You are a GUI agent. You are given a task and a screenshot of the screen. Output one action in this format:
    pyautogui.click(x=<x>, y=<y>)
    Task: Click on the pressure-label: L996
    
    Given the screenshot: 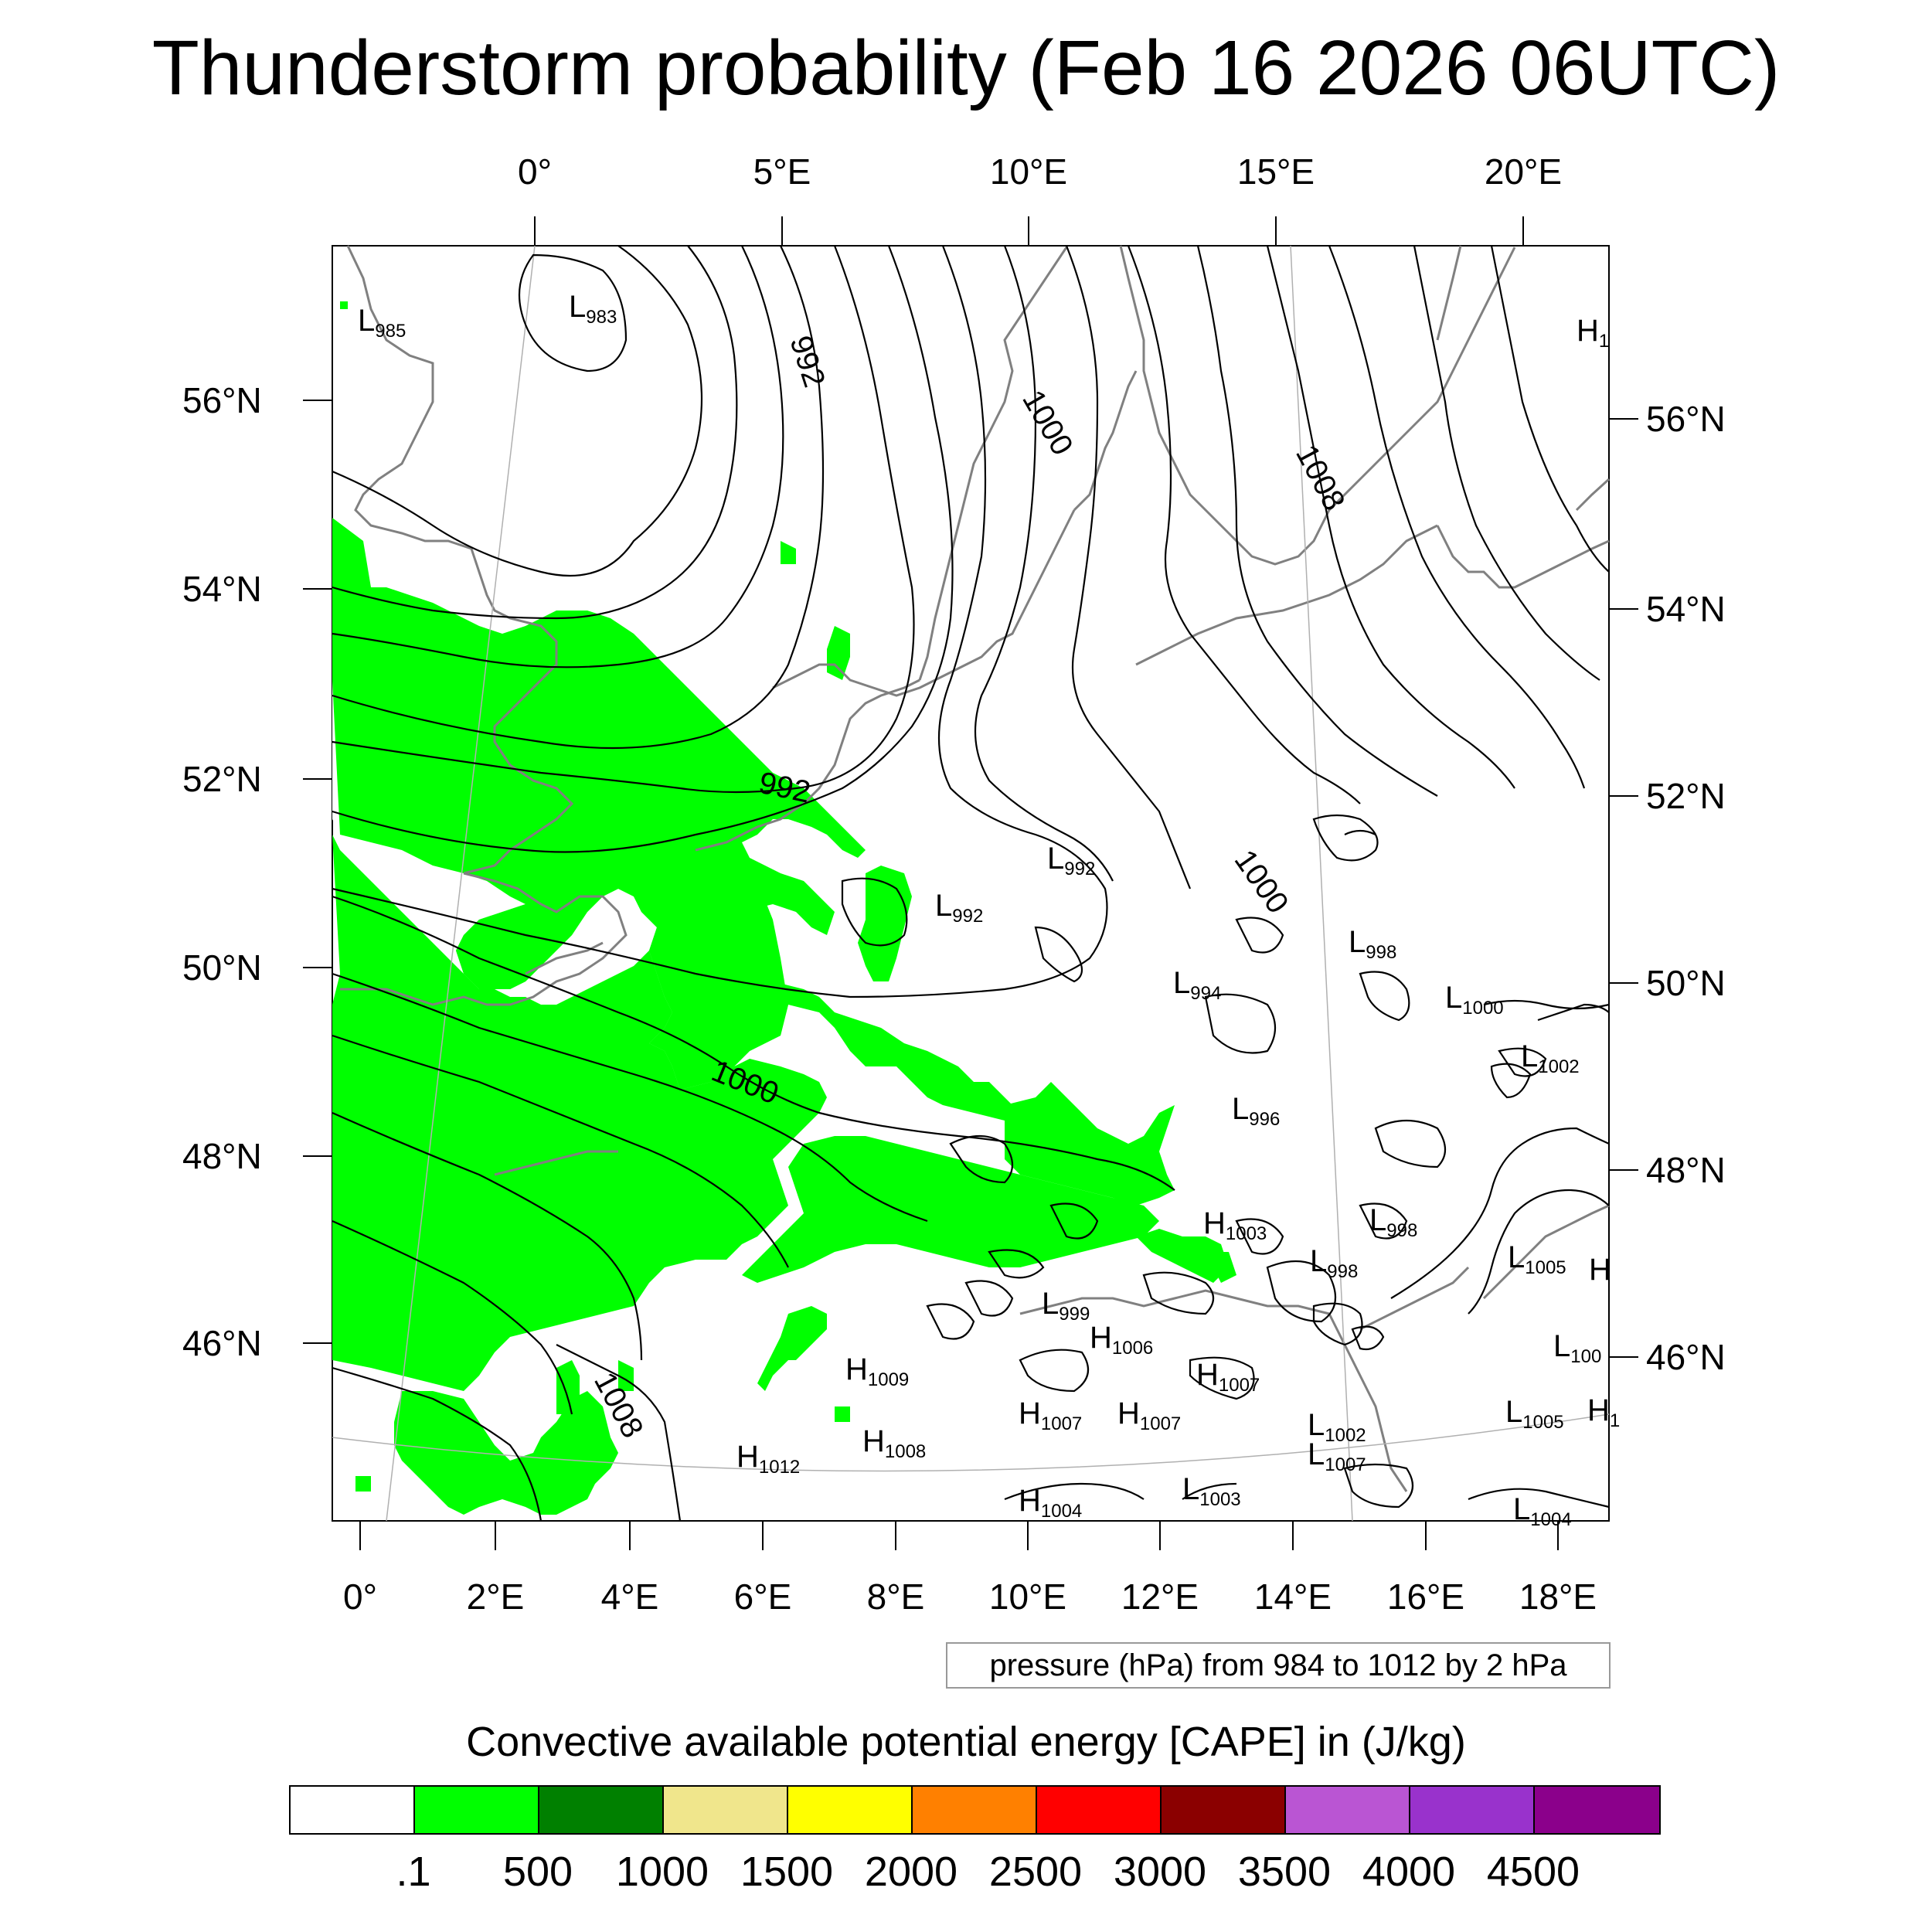 What is the action you would take?
    pyautogui.click(x=1256, y=1111)
    